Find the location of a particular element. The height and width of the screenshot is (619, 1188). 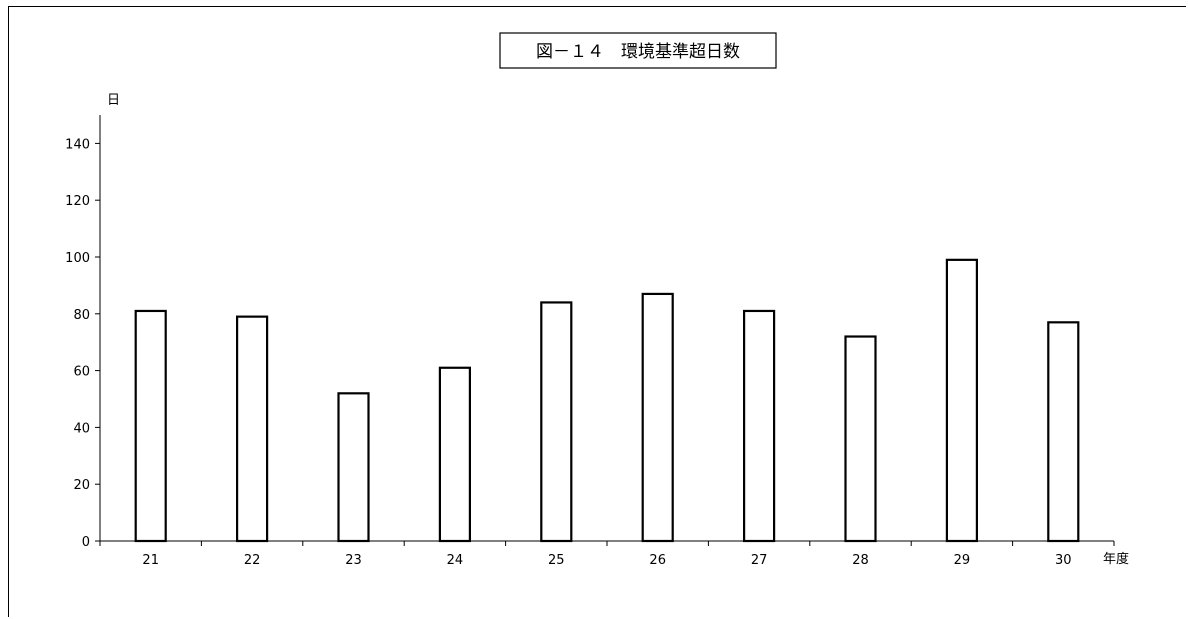

x-tick-label: 21 is located at coordinates (150, 560).